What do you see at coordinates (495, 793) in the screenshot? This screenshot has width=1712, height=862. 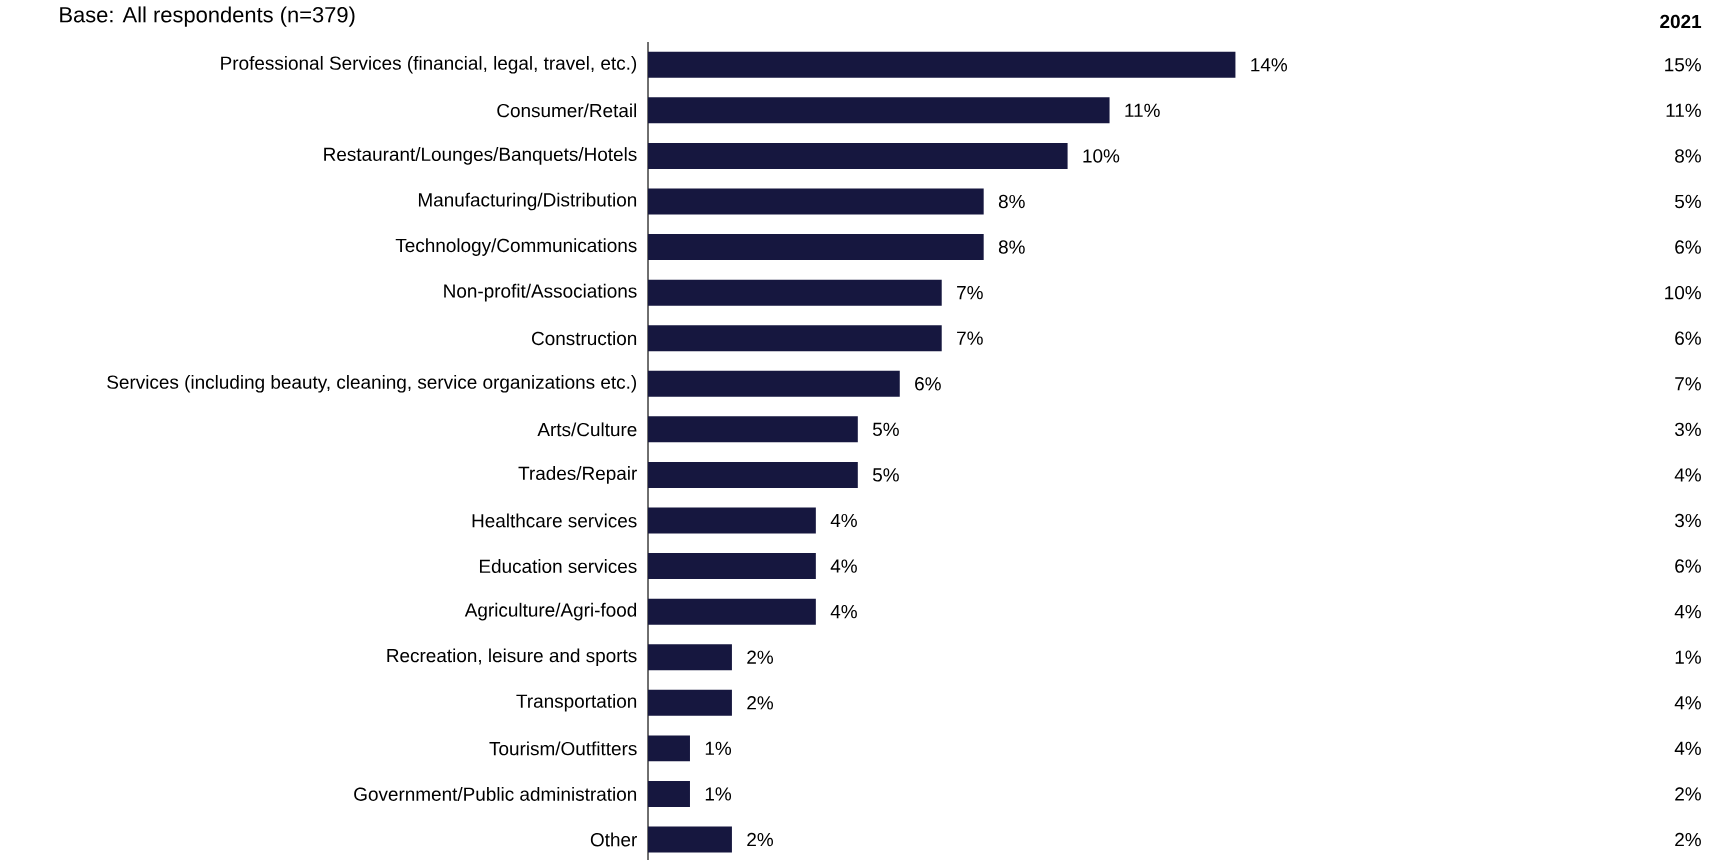 I see `y-tick-label: Government/Public administration` at bounding box center [495, 793].